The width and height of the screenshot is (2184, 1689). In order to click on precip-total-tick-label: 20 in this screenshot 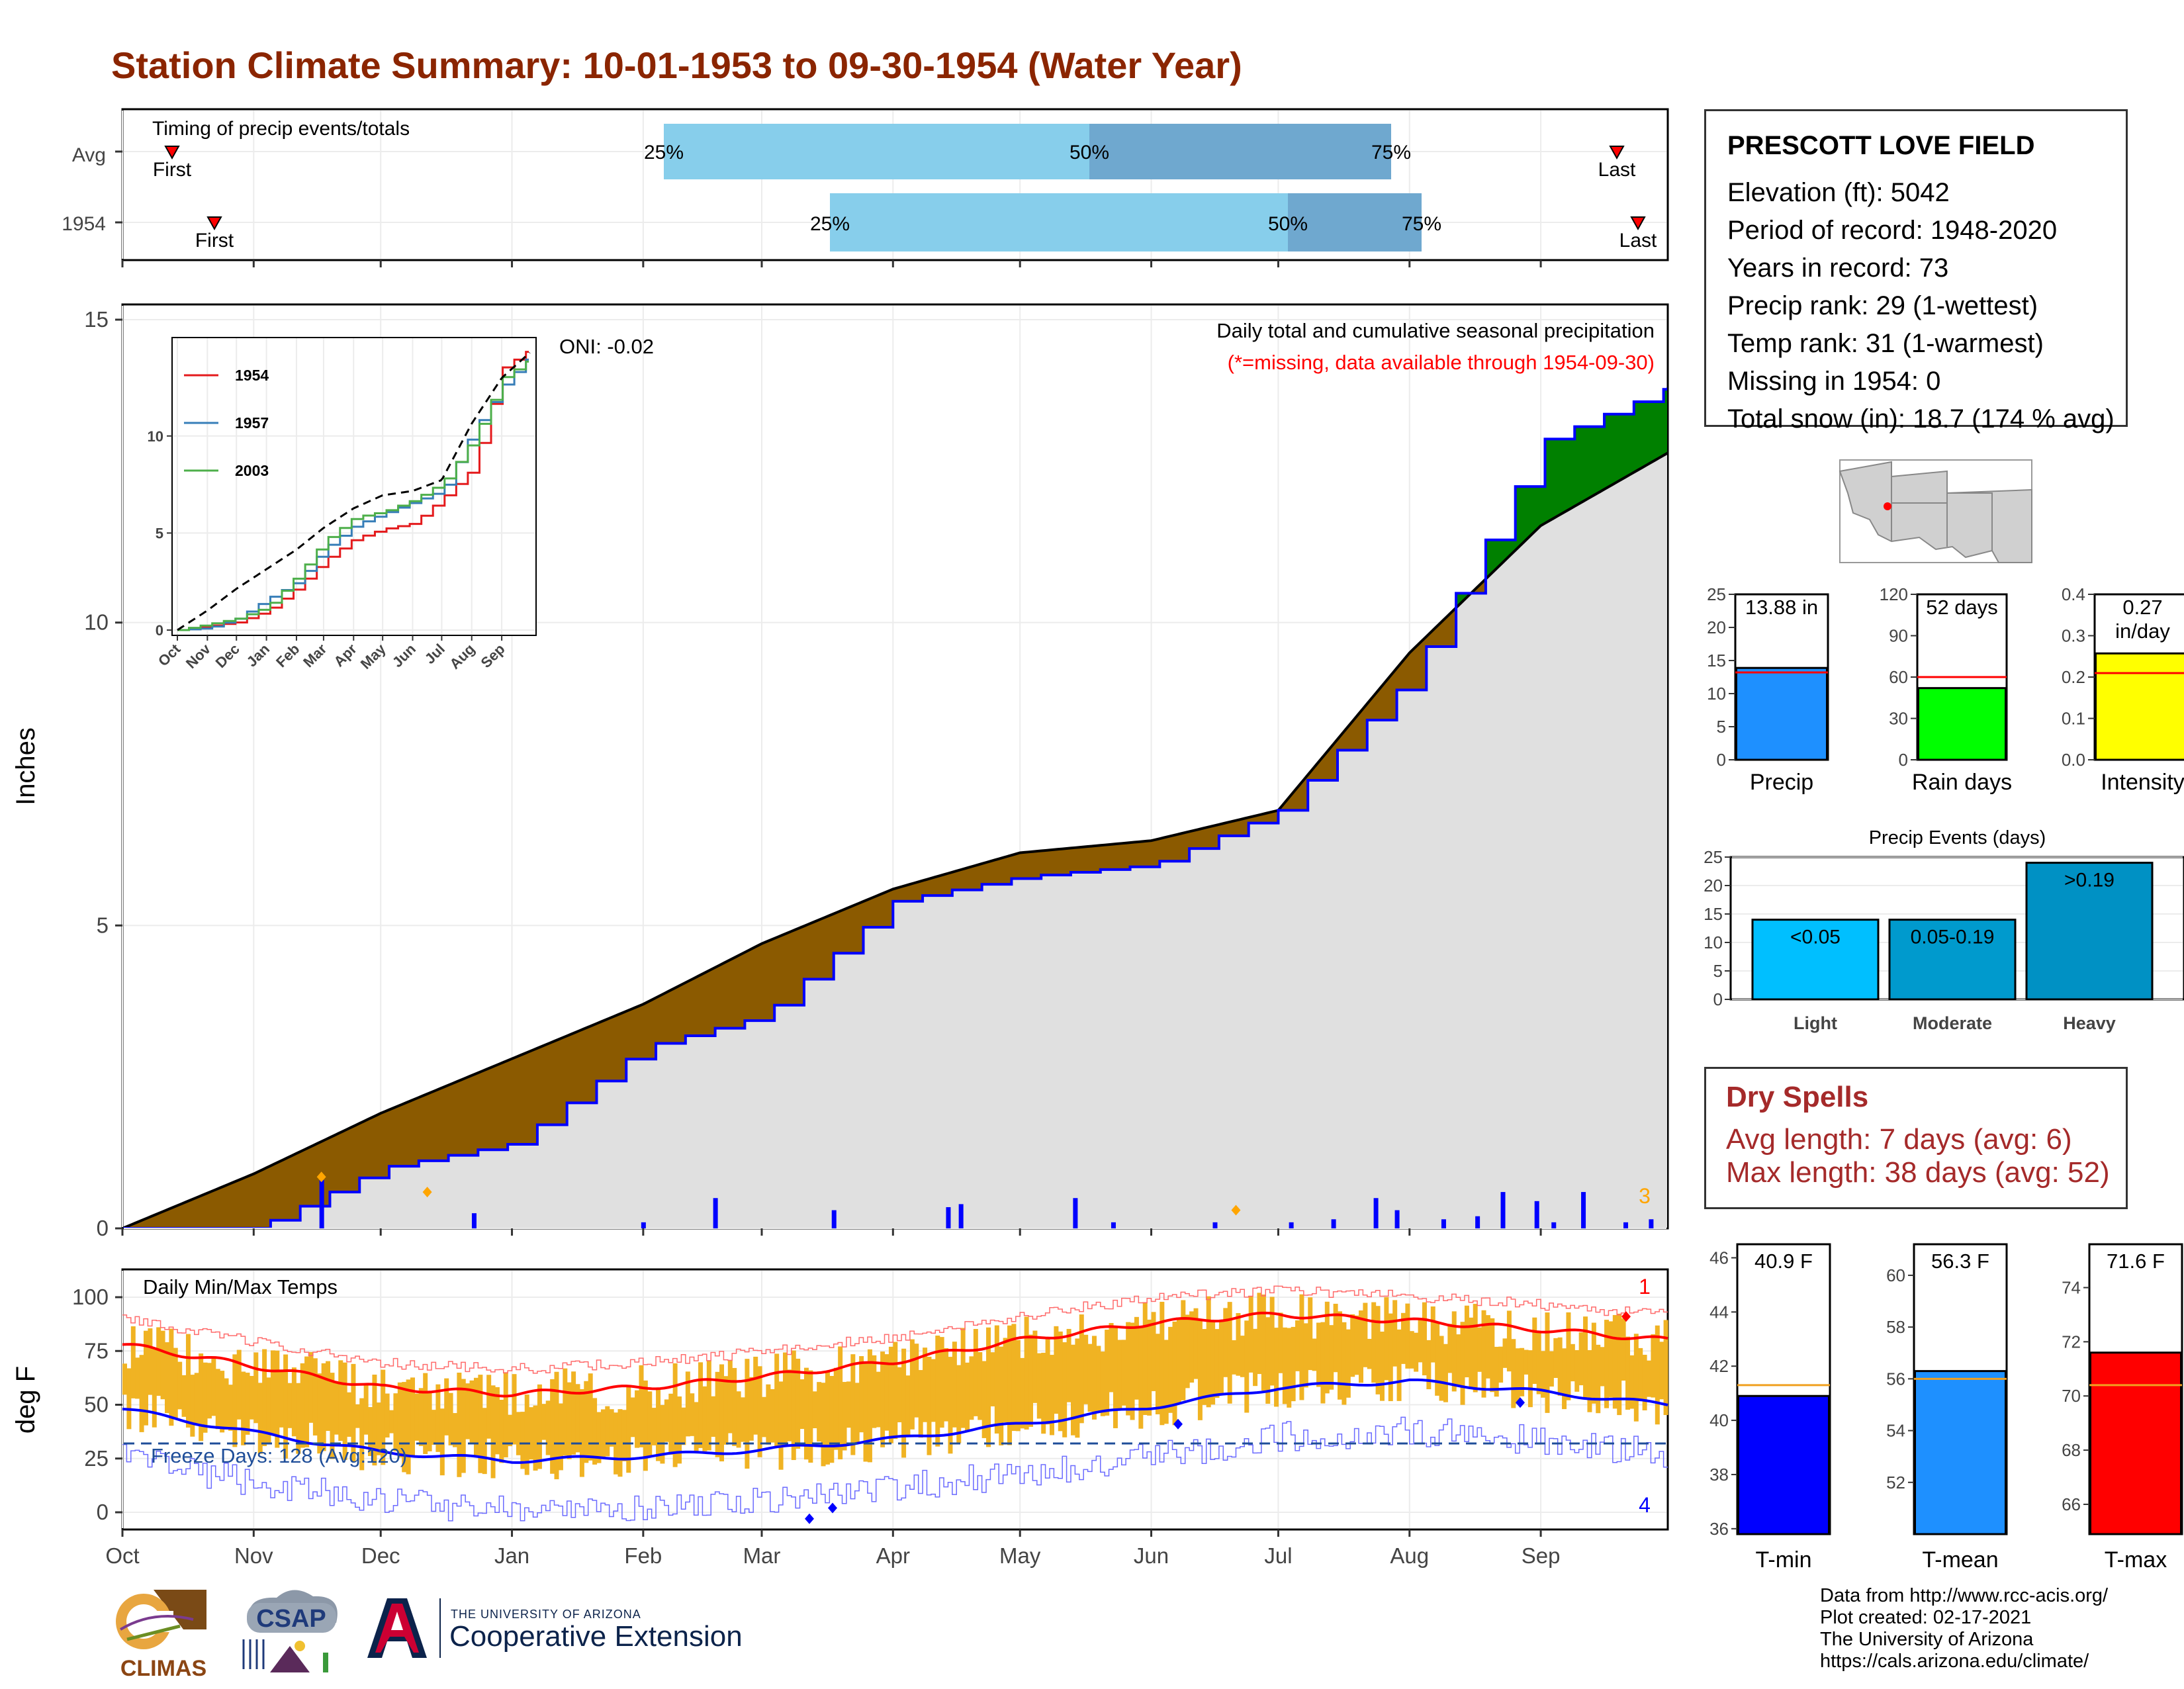, I will do `click(1716, 627)`.